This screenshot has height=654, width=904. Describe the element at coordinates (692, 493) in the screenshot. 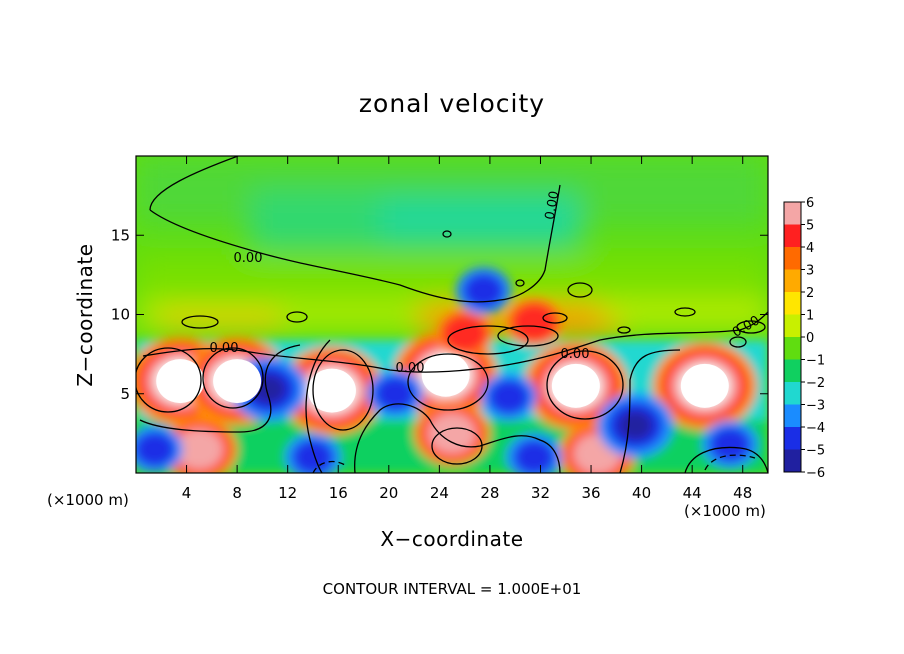

I see `x-tick-label: 44` at that location.